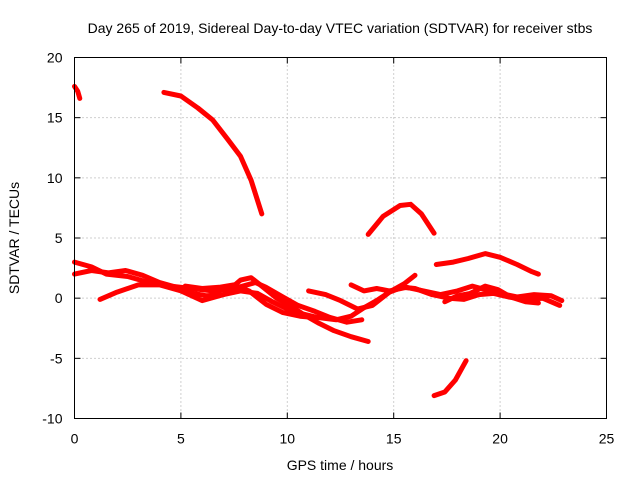 The width and height of the screenshot is (640, 480). Describe the element at coordinates (500, 439) in the screenshot. I see `x-tick-label: 20` at that location.